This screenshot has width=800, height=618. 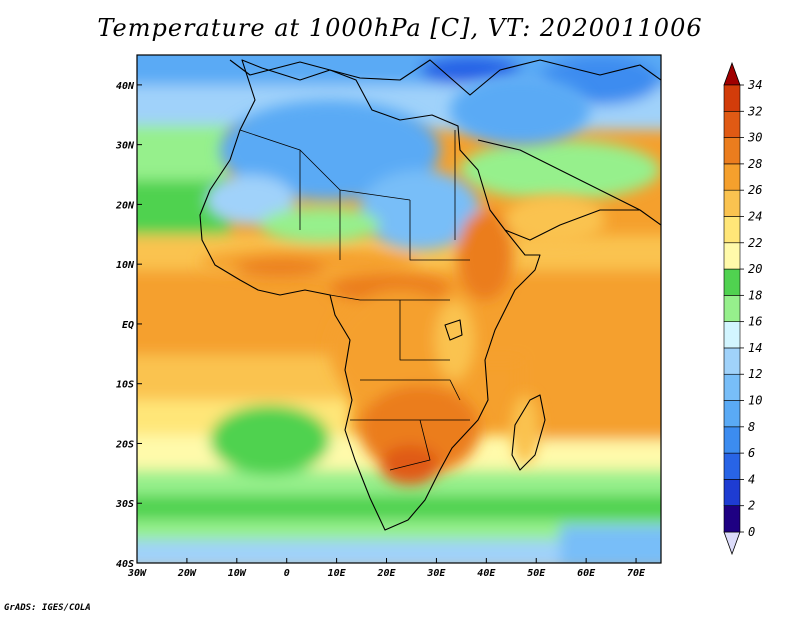 I want to click on x-tick-label: 50E, so click(x=536, y=573).